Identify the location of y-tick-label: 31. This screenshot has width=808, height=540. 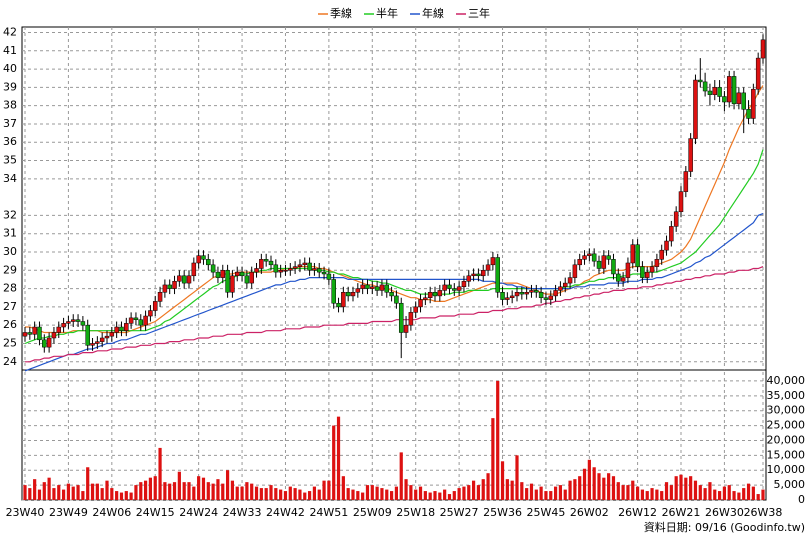
(10, 233).